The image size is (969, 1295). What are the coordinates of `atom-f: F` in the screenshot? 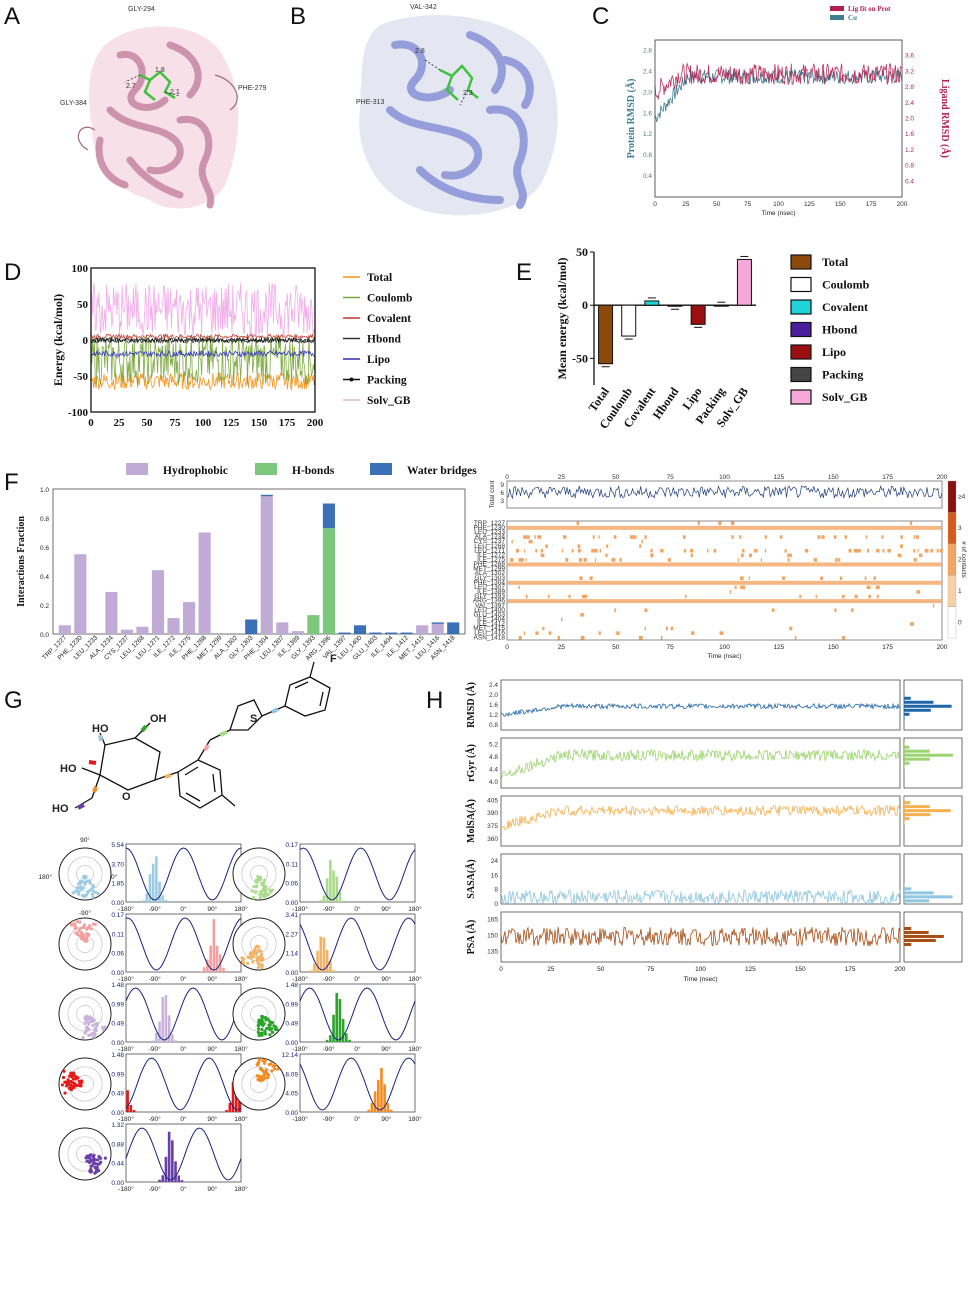 It's located at (333, 659).